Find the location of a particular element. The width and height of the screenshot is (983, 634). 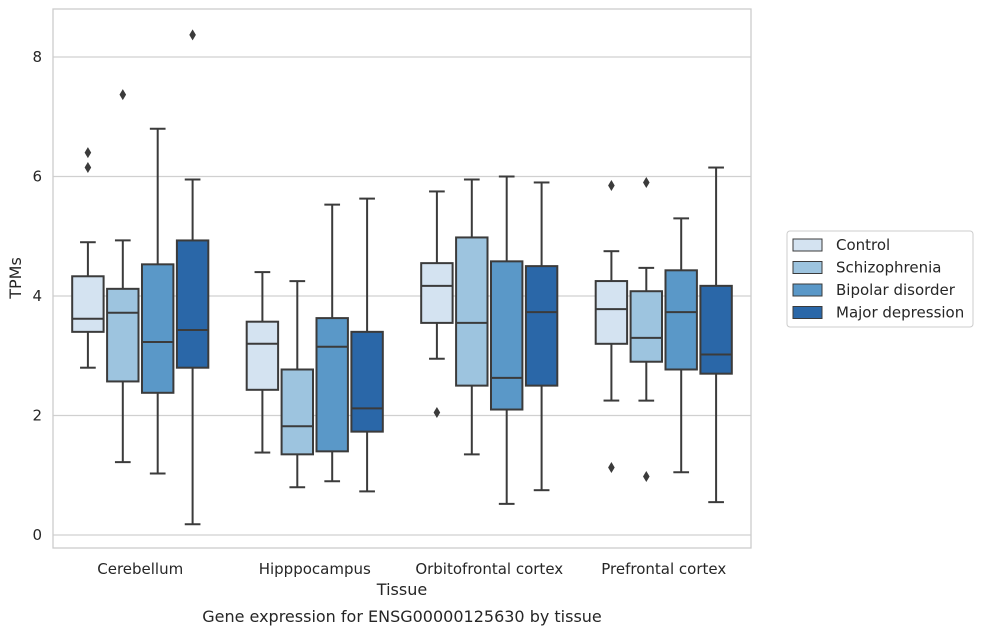

y-tick-label: 2 is located at coordinates (37, 416).